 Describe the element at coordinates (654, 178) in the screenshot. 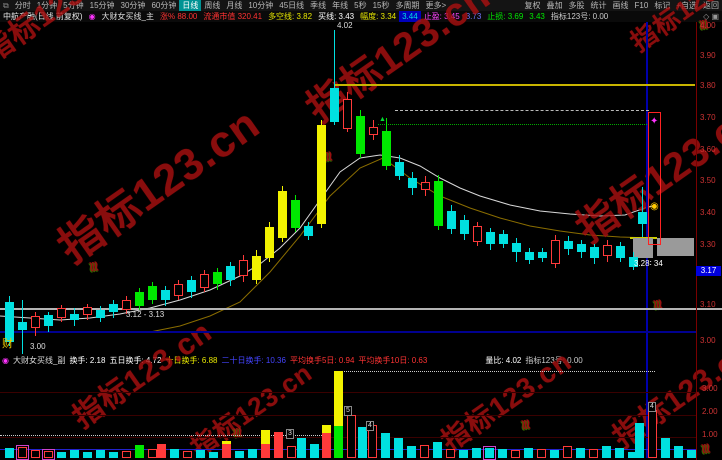

I see `signal-highlight-box` at that location.